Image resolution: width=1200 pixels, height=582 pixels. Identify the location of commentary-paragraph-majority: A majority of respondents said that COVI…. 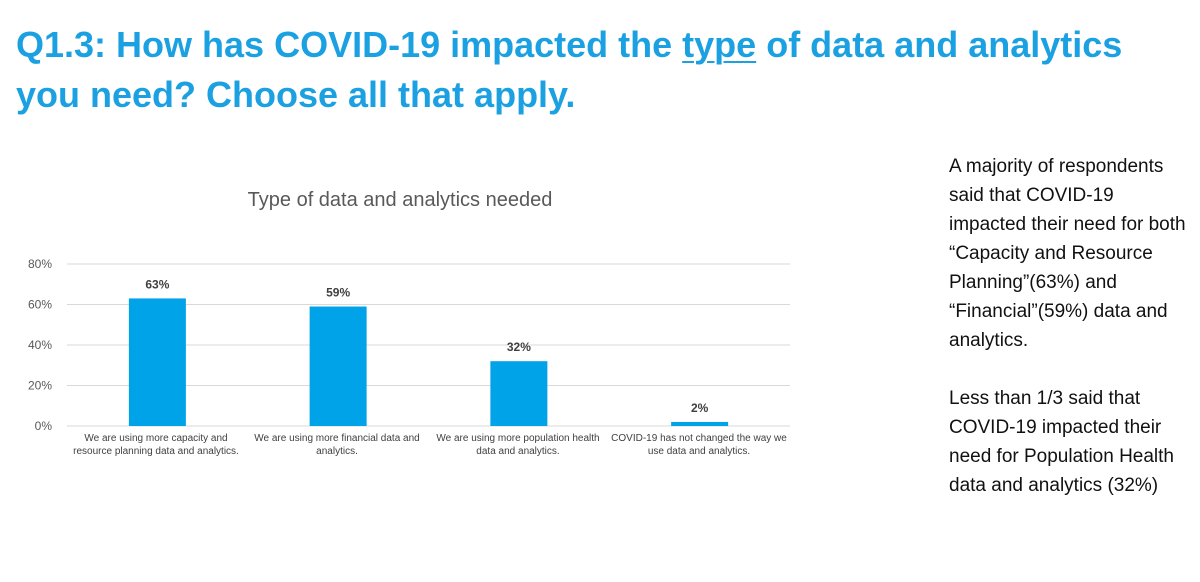
(1067, 253).